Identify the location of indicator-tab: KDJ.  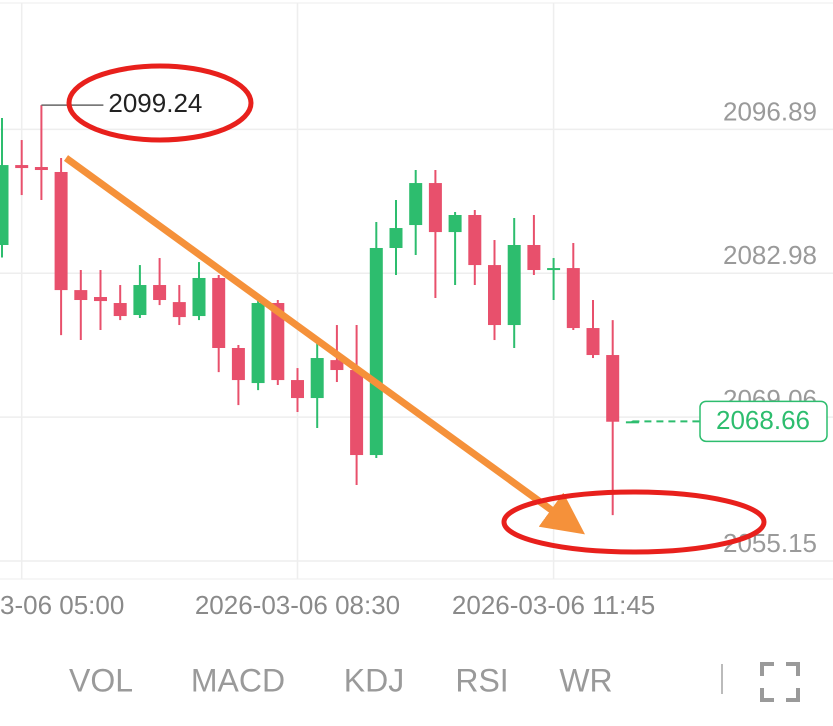
(374, 680).